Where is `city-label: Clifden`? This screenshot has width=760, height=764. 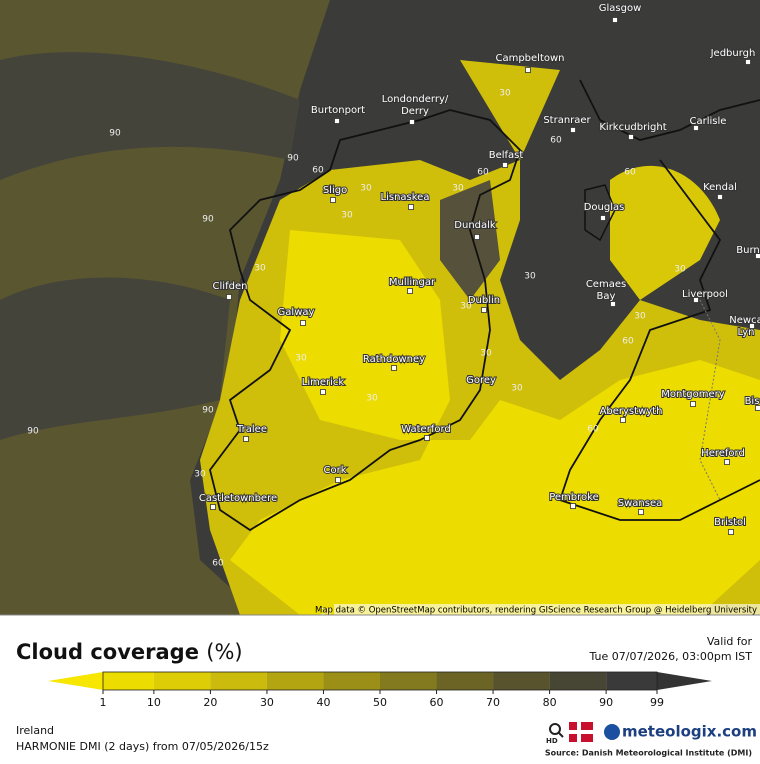
city-label: Clifden is located at coordinates (230, 286).